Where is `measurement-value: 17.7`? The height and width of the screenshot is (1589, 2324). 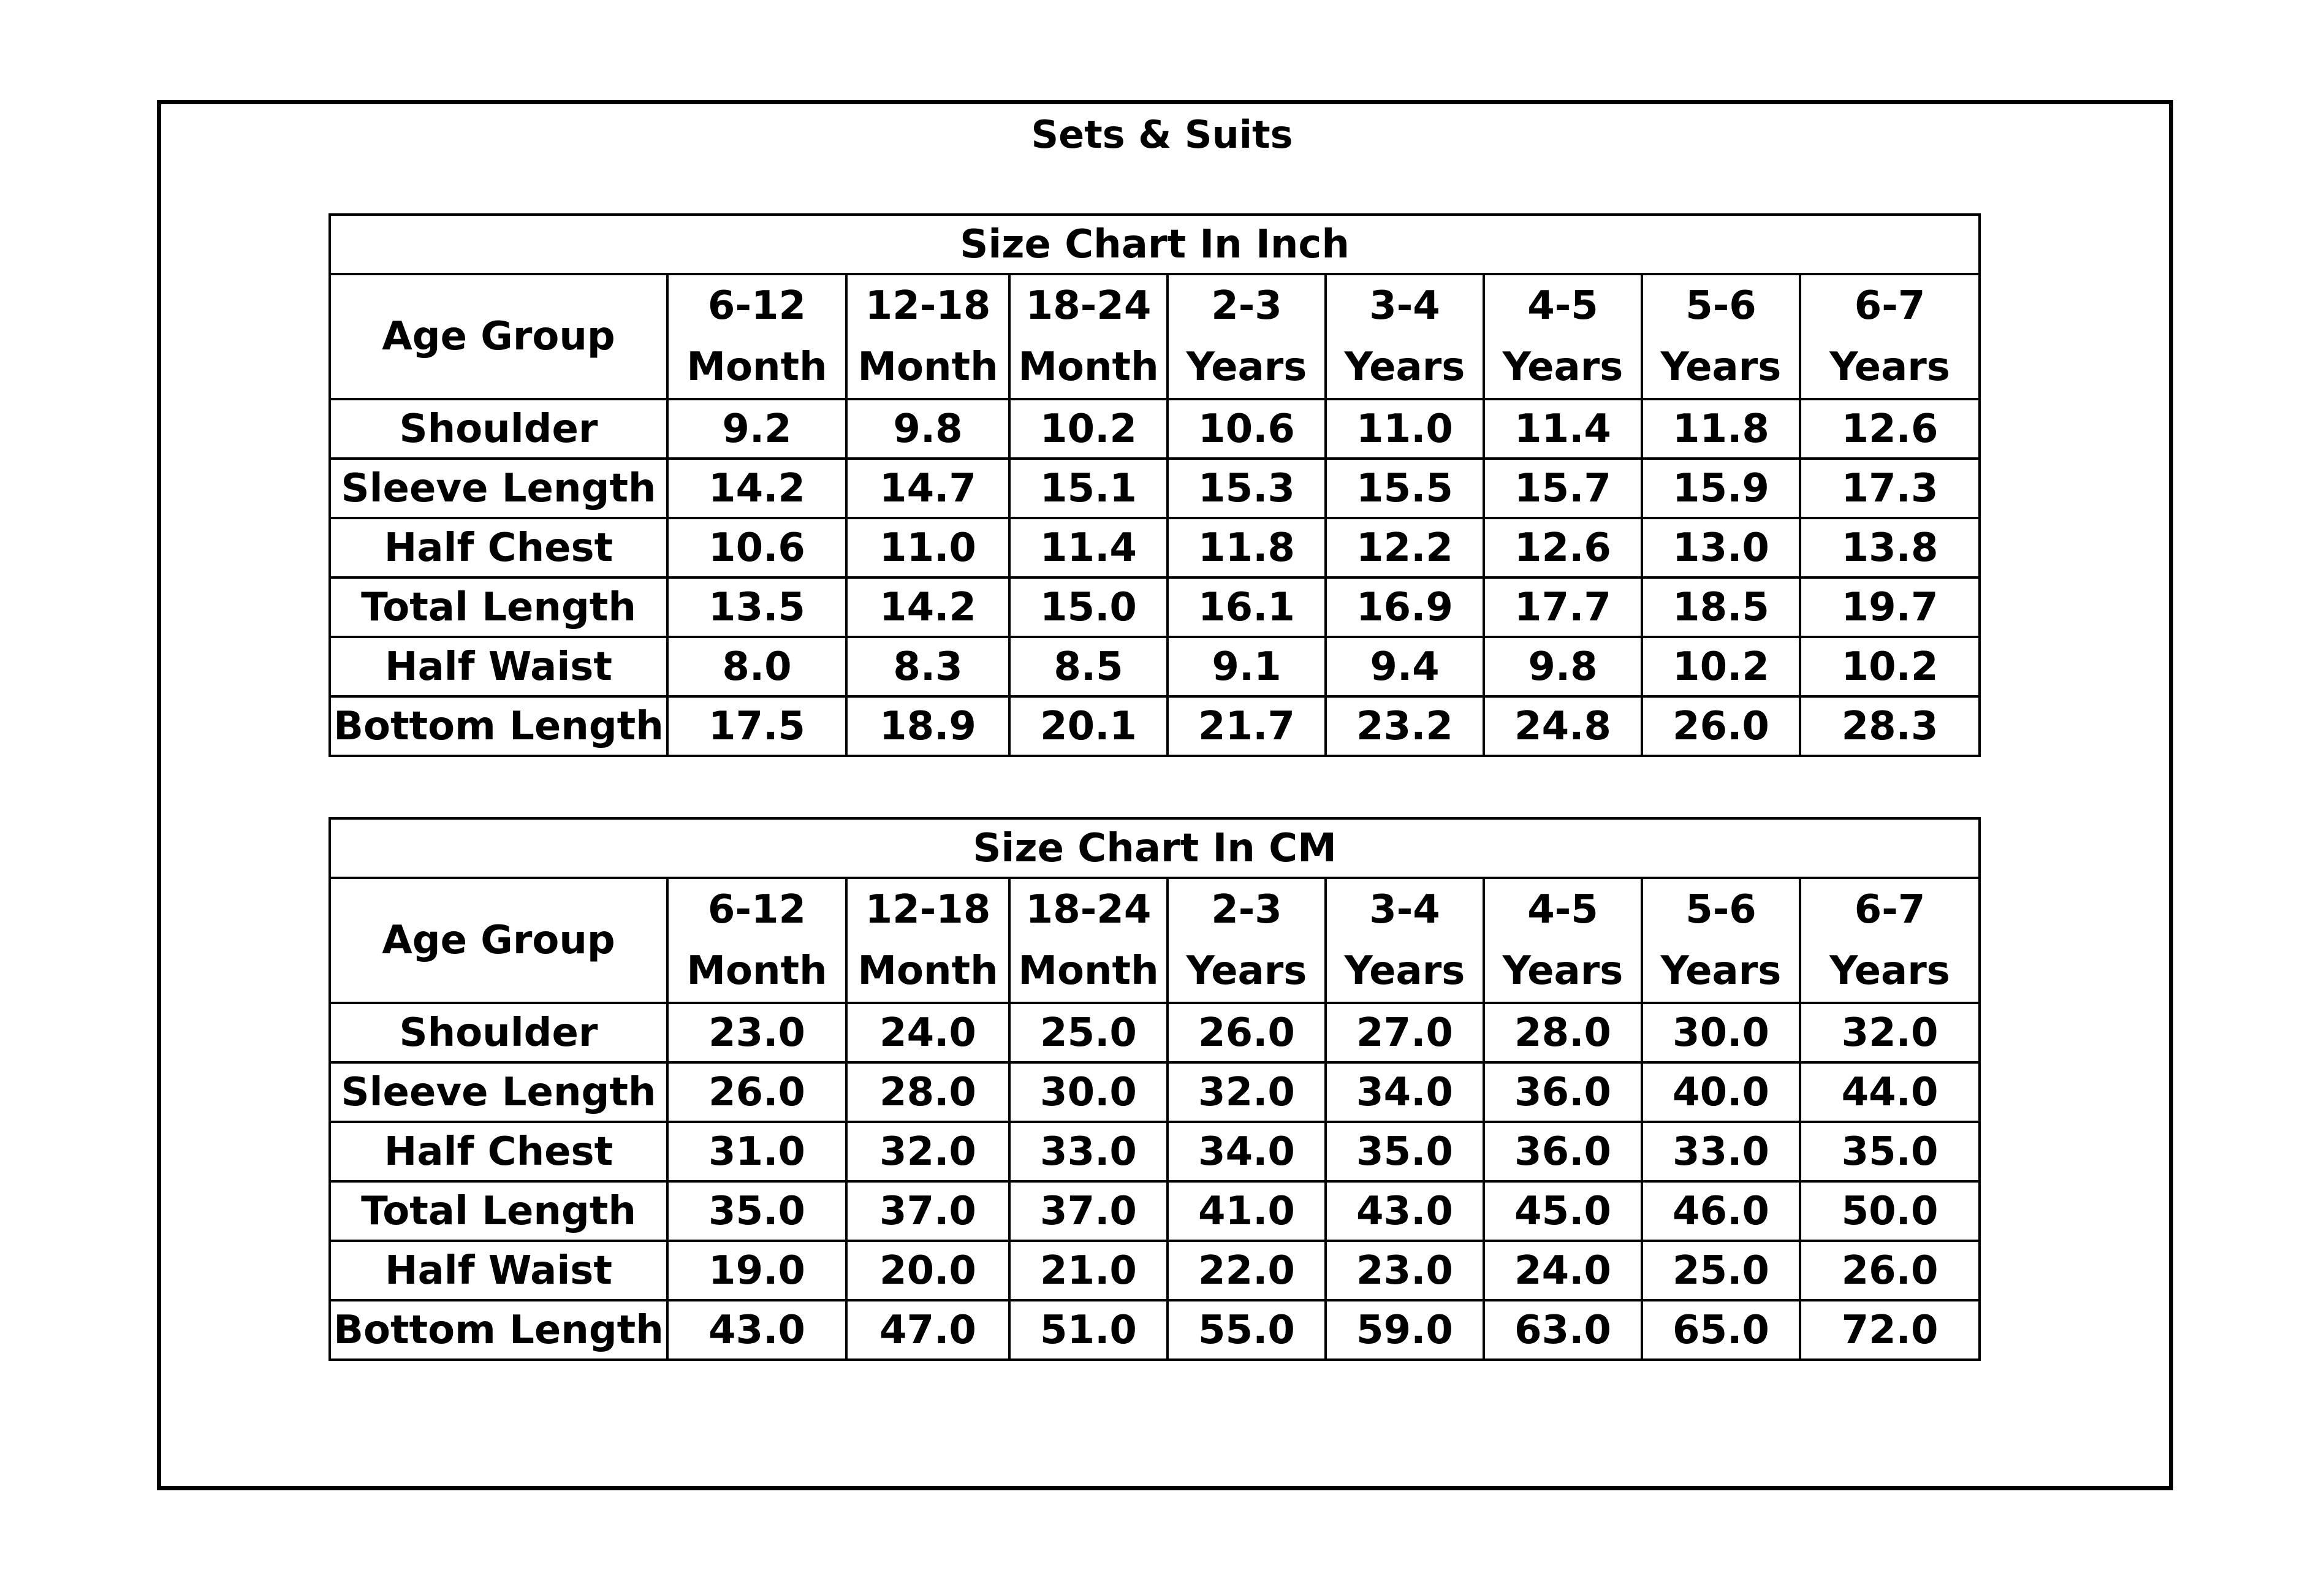 measurement-value: 17.7 is located at coordinates (1563, 607).